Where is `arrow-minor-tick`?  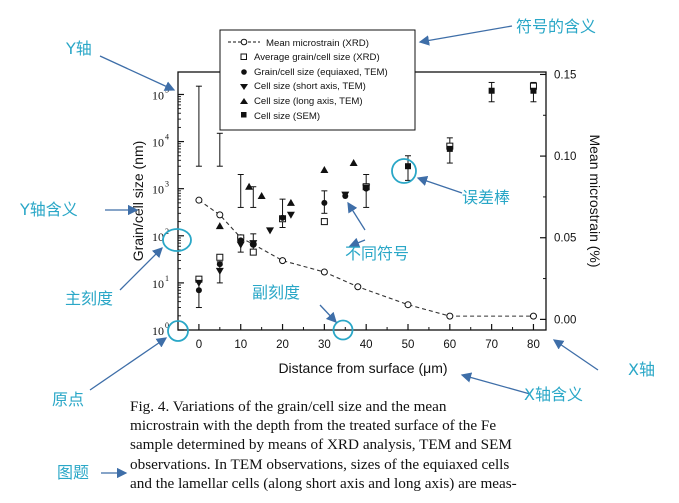 arrow-minor-tick is located at coordinates (328, 313).